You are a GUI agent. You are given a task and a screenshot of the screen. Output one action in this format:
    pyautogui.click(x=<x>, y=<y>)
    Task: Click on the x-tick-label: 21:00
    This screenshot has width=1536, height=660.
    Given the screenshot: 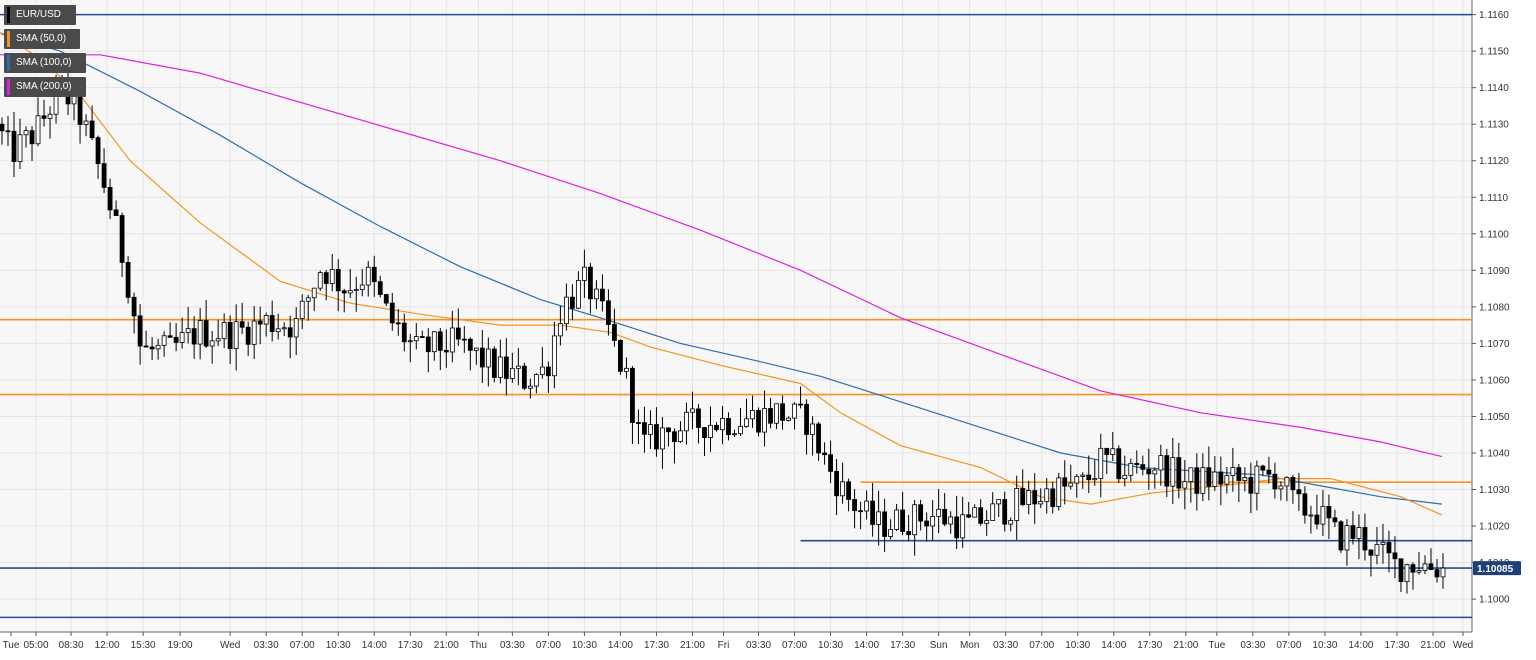 What is the action you would take?
    pyautogui.click(x=446, y=645)
    